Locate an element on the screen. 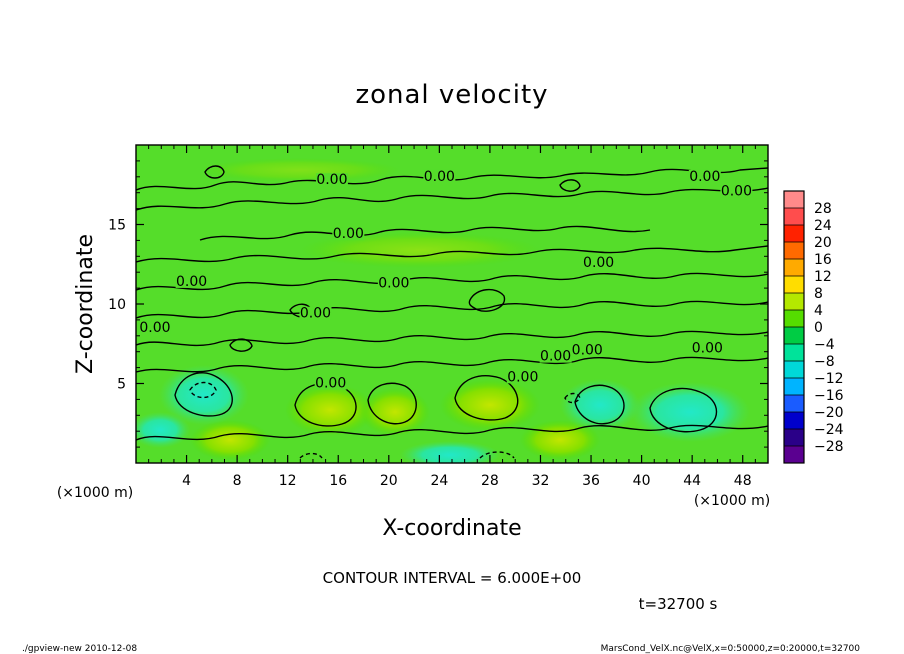 This screenshot has width=904, height=654. time-label: t=32700 s is located at coordinates (678, 604).